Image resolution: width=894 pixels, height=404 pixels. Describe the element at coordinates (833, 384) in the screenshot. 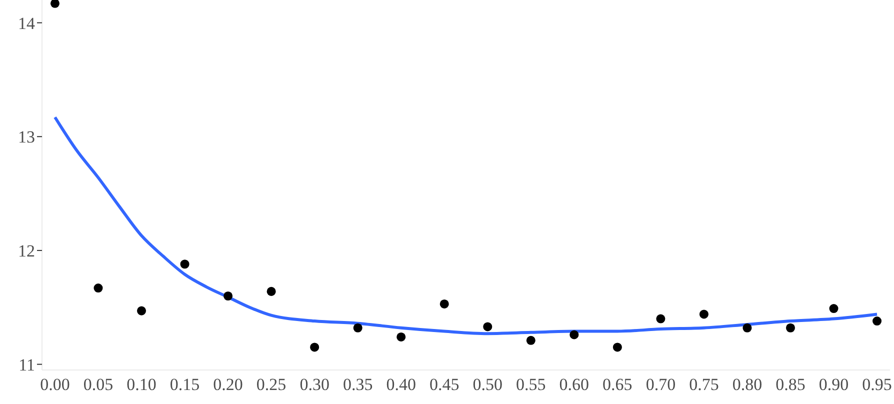

I see `x-tick-label: 0.90` at that location.